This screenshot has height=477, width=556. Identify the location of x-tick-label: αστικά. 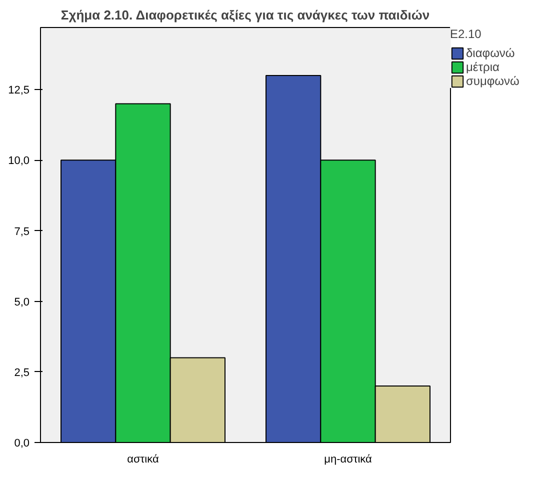
(143, 460).